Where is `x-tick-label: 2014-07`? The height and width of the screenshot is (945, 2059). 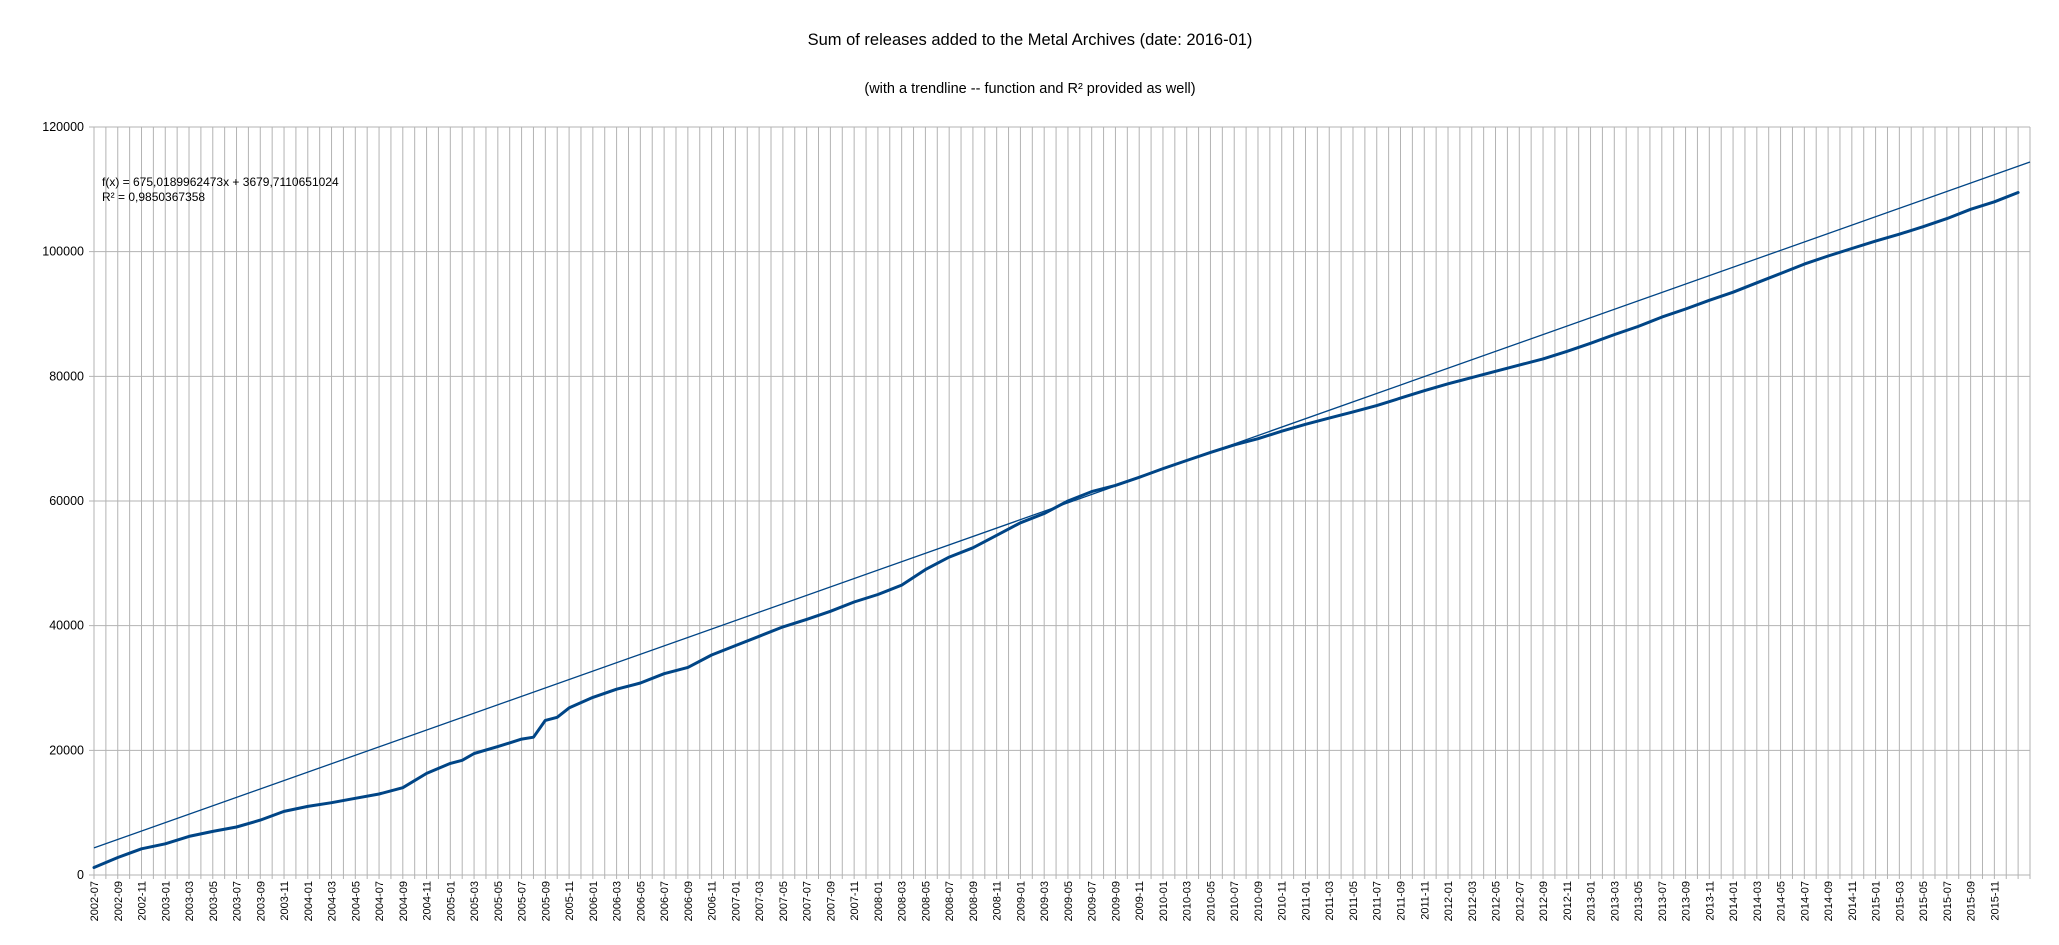 x-tick-label: 2014-07 is located at coordinates (1805, 901).